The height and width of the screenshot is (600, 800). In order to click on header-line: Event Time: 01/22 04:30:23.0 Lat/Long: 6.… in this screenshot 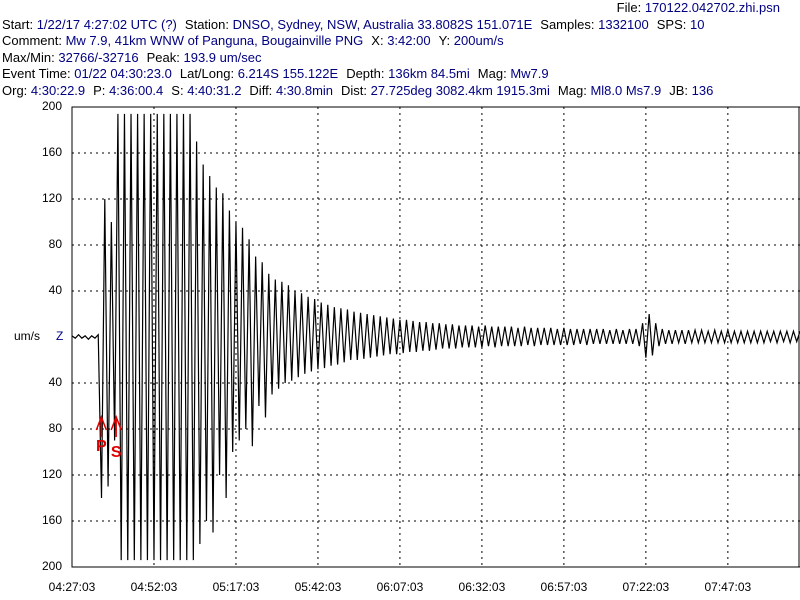, I will do `click(401, 74)`.